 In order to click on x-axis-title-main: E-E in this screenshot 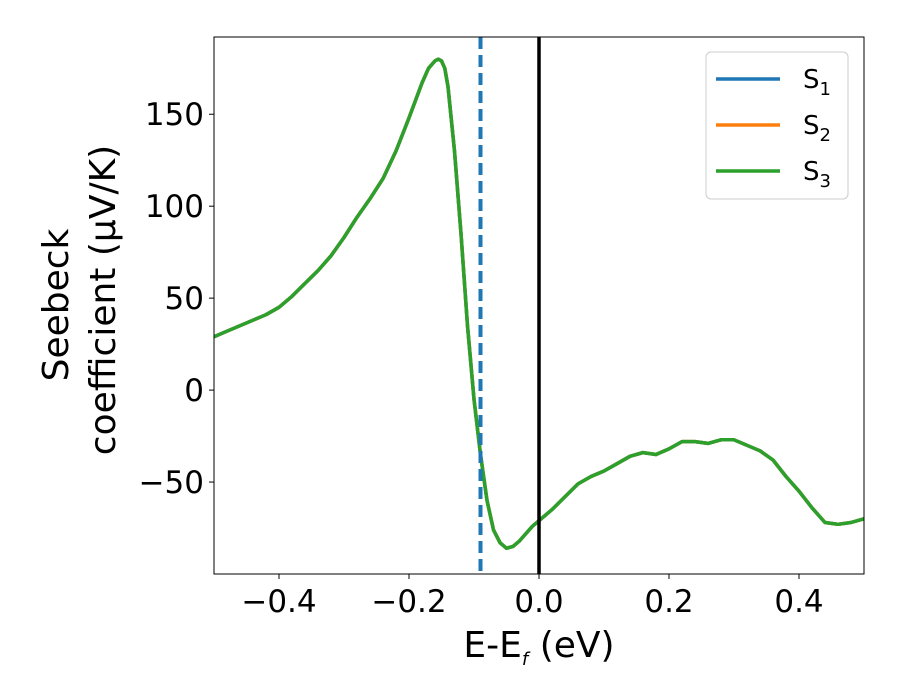, I will do `click(492, 645)`.